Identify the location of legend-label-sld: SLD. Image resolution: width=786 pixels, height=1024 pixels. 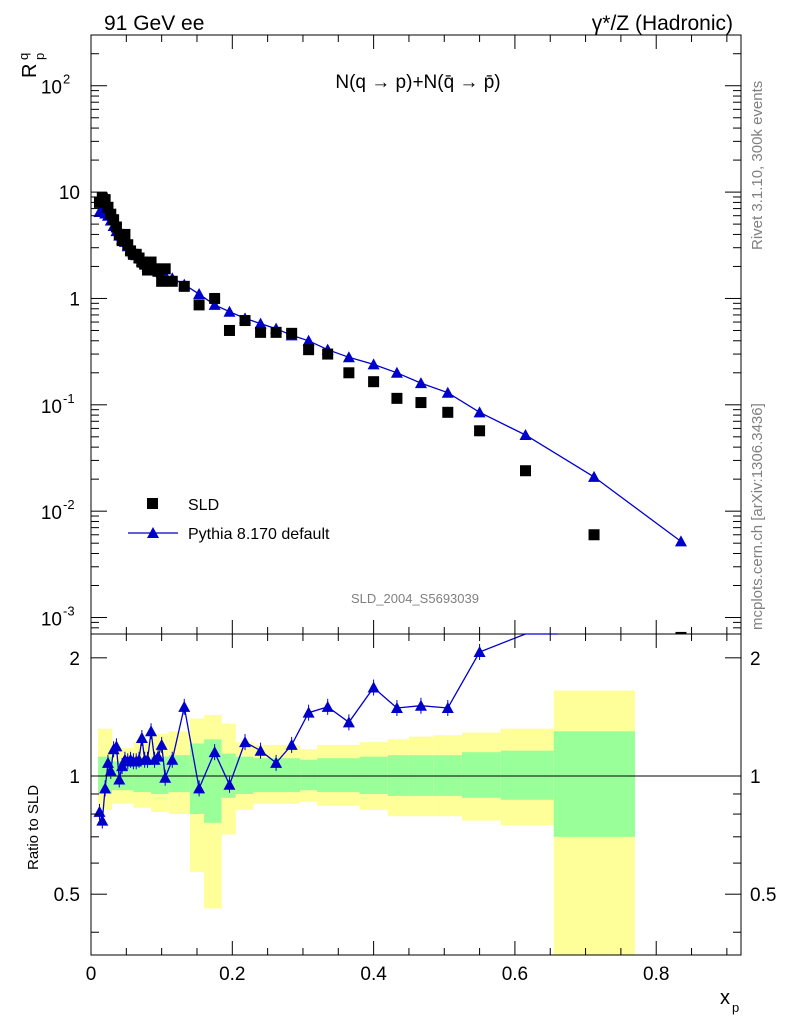
(203, 505).